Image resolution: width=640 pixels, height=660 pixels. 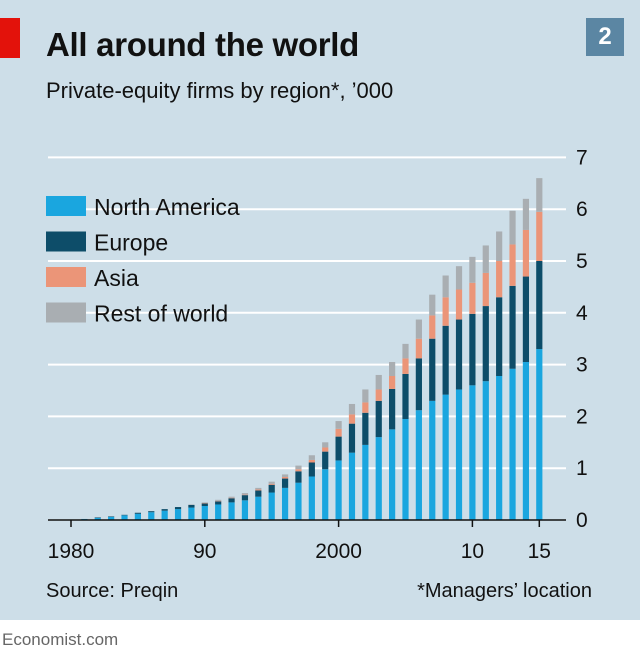 I want to click on bar-1999-asia, so click(x=325, y=449).